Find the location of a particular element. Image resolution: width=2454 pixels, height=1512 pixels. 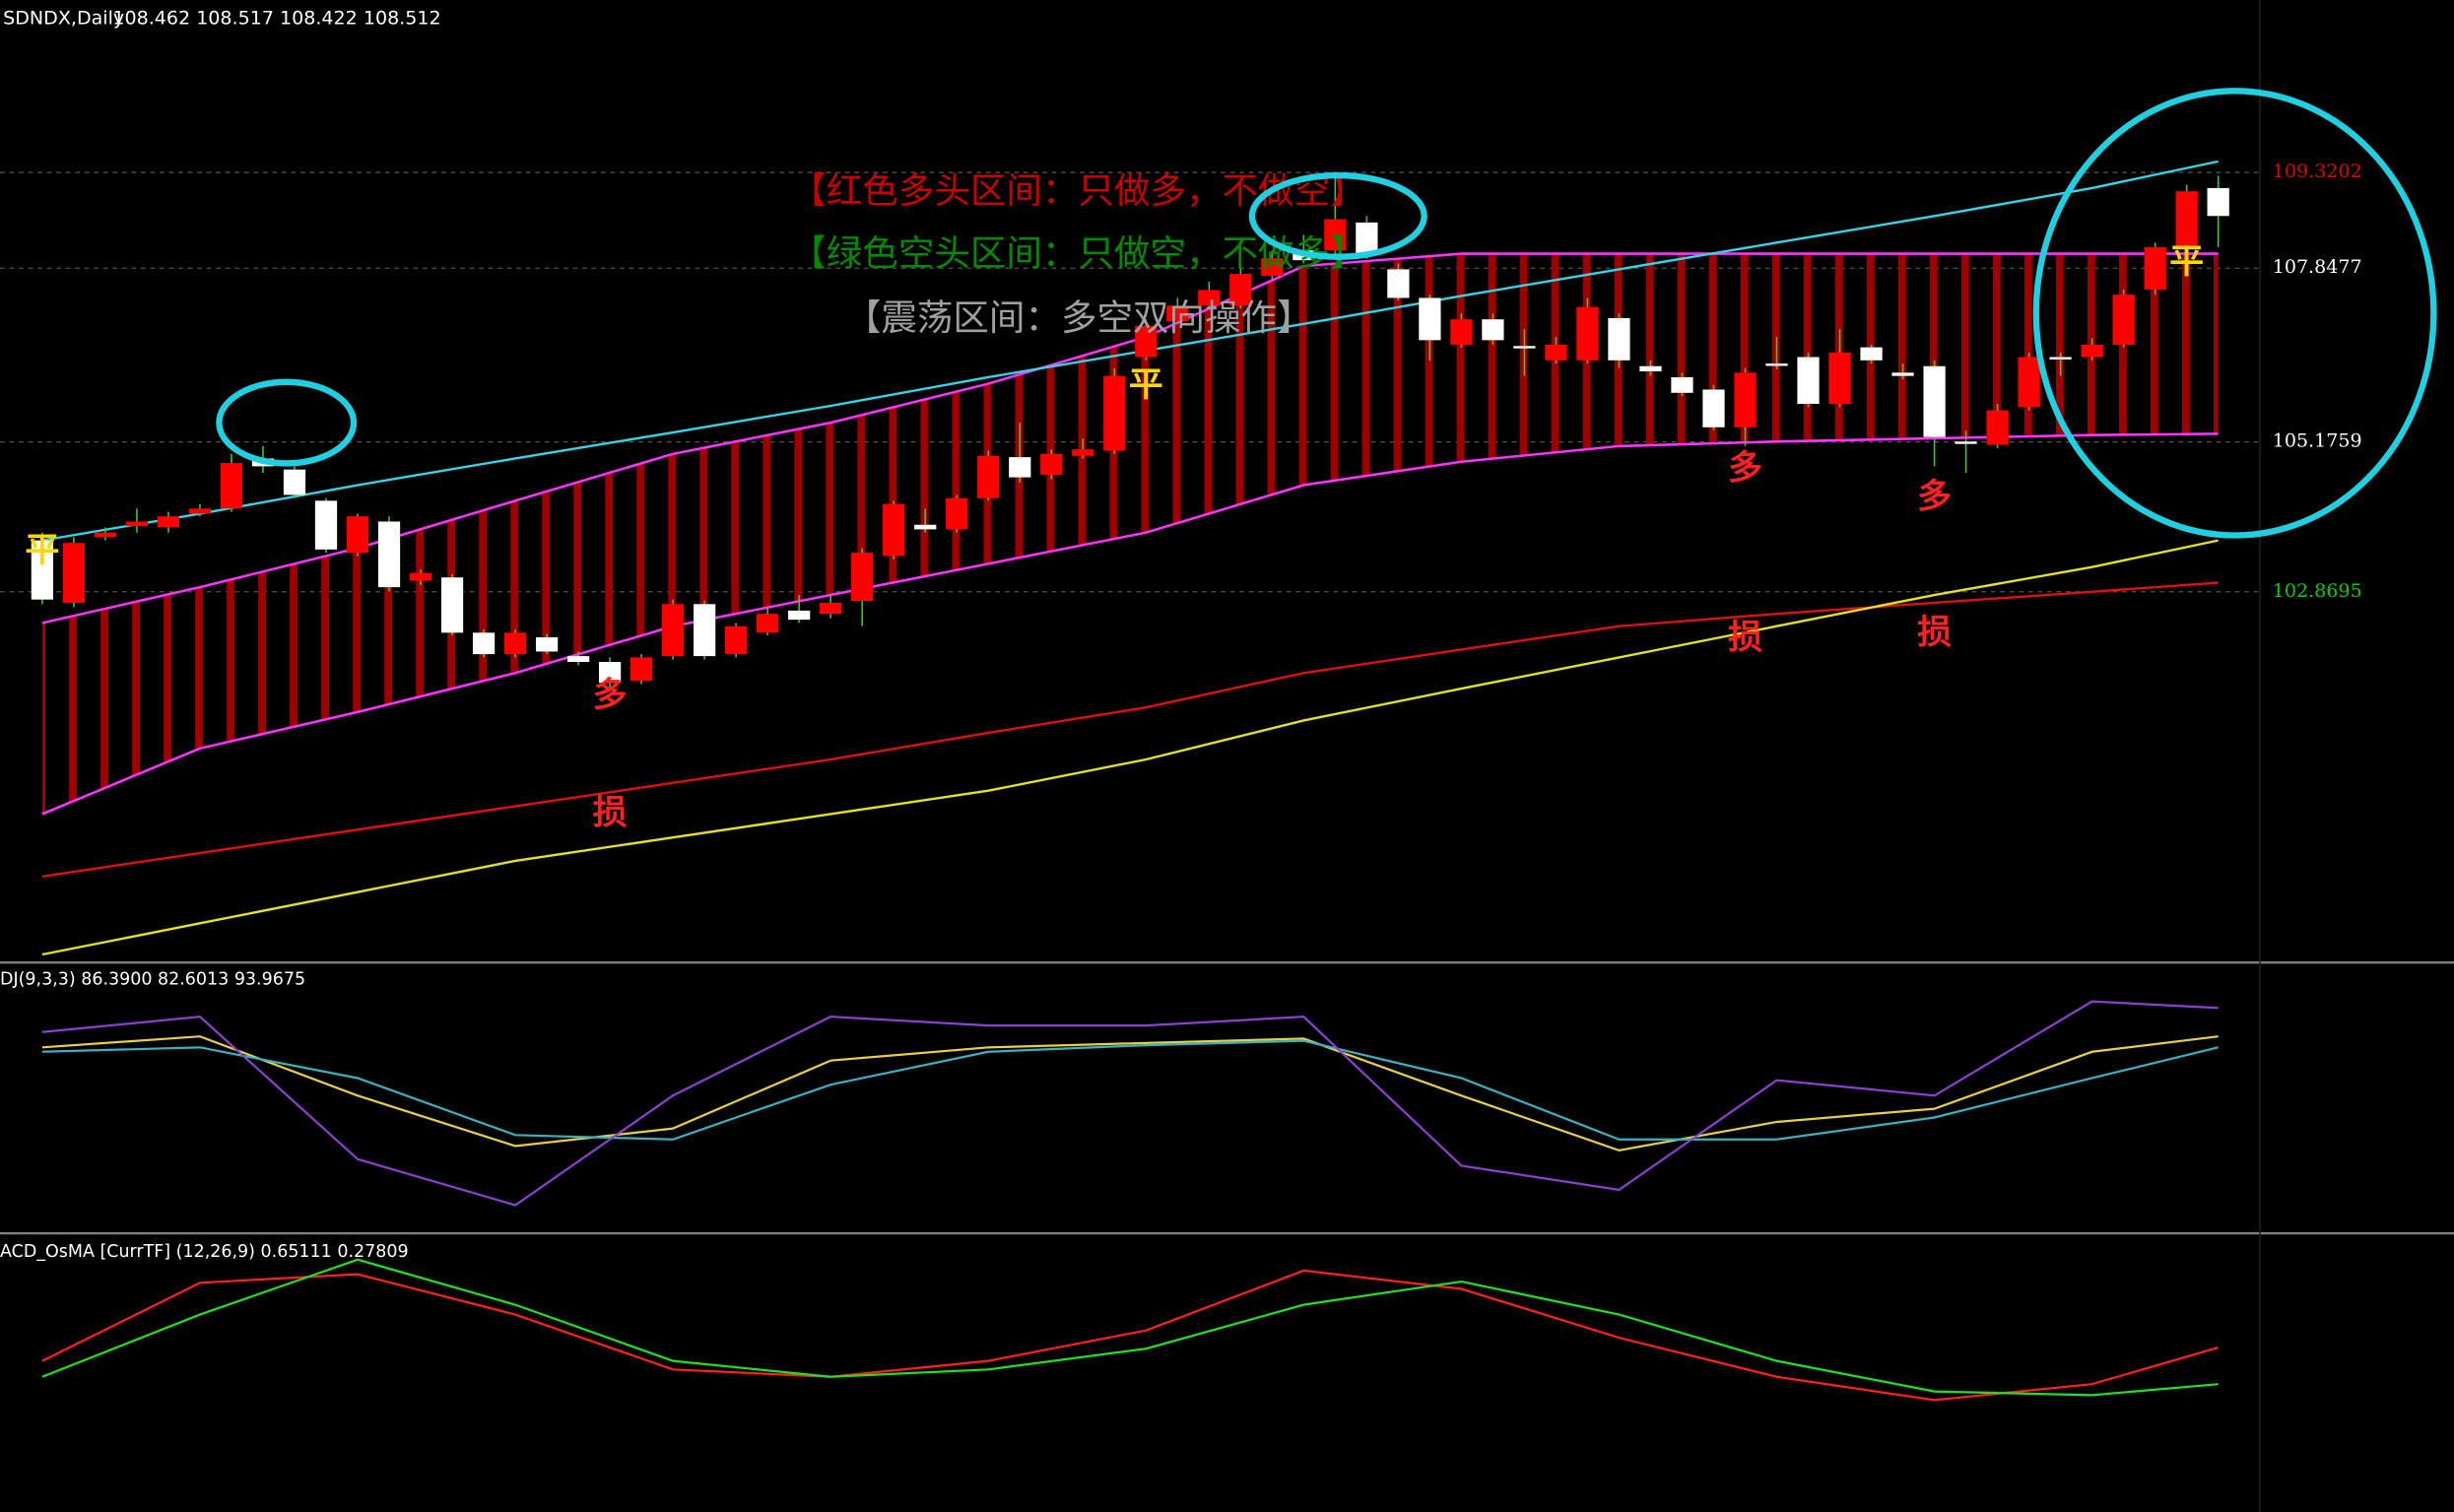

chart-title: SDNDX,Daily is located at coordinates (63, 19).